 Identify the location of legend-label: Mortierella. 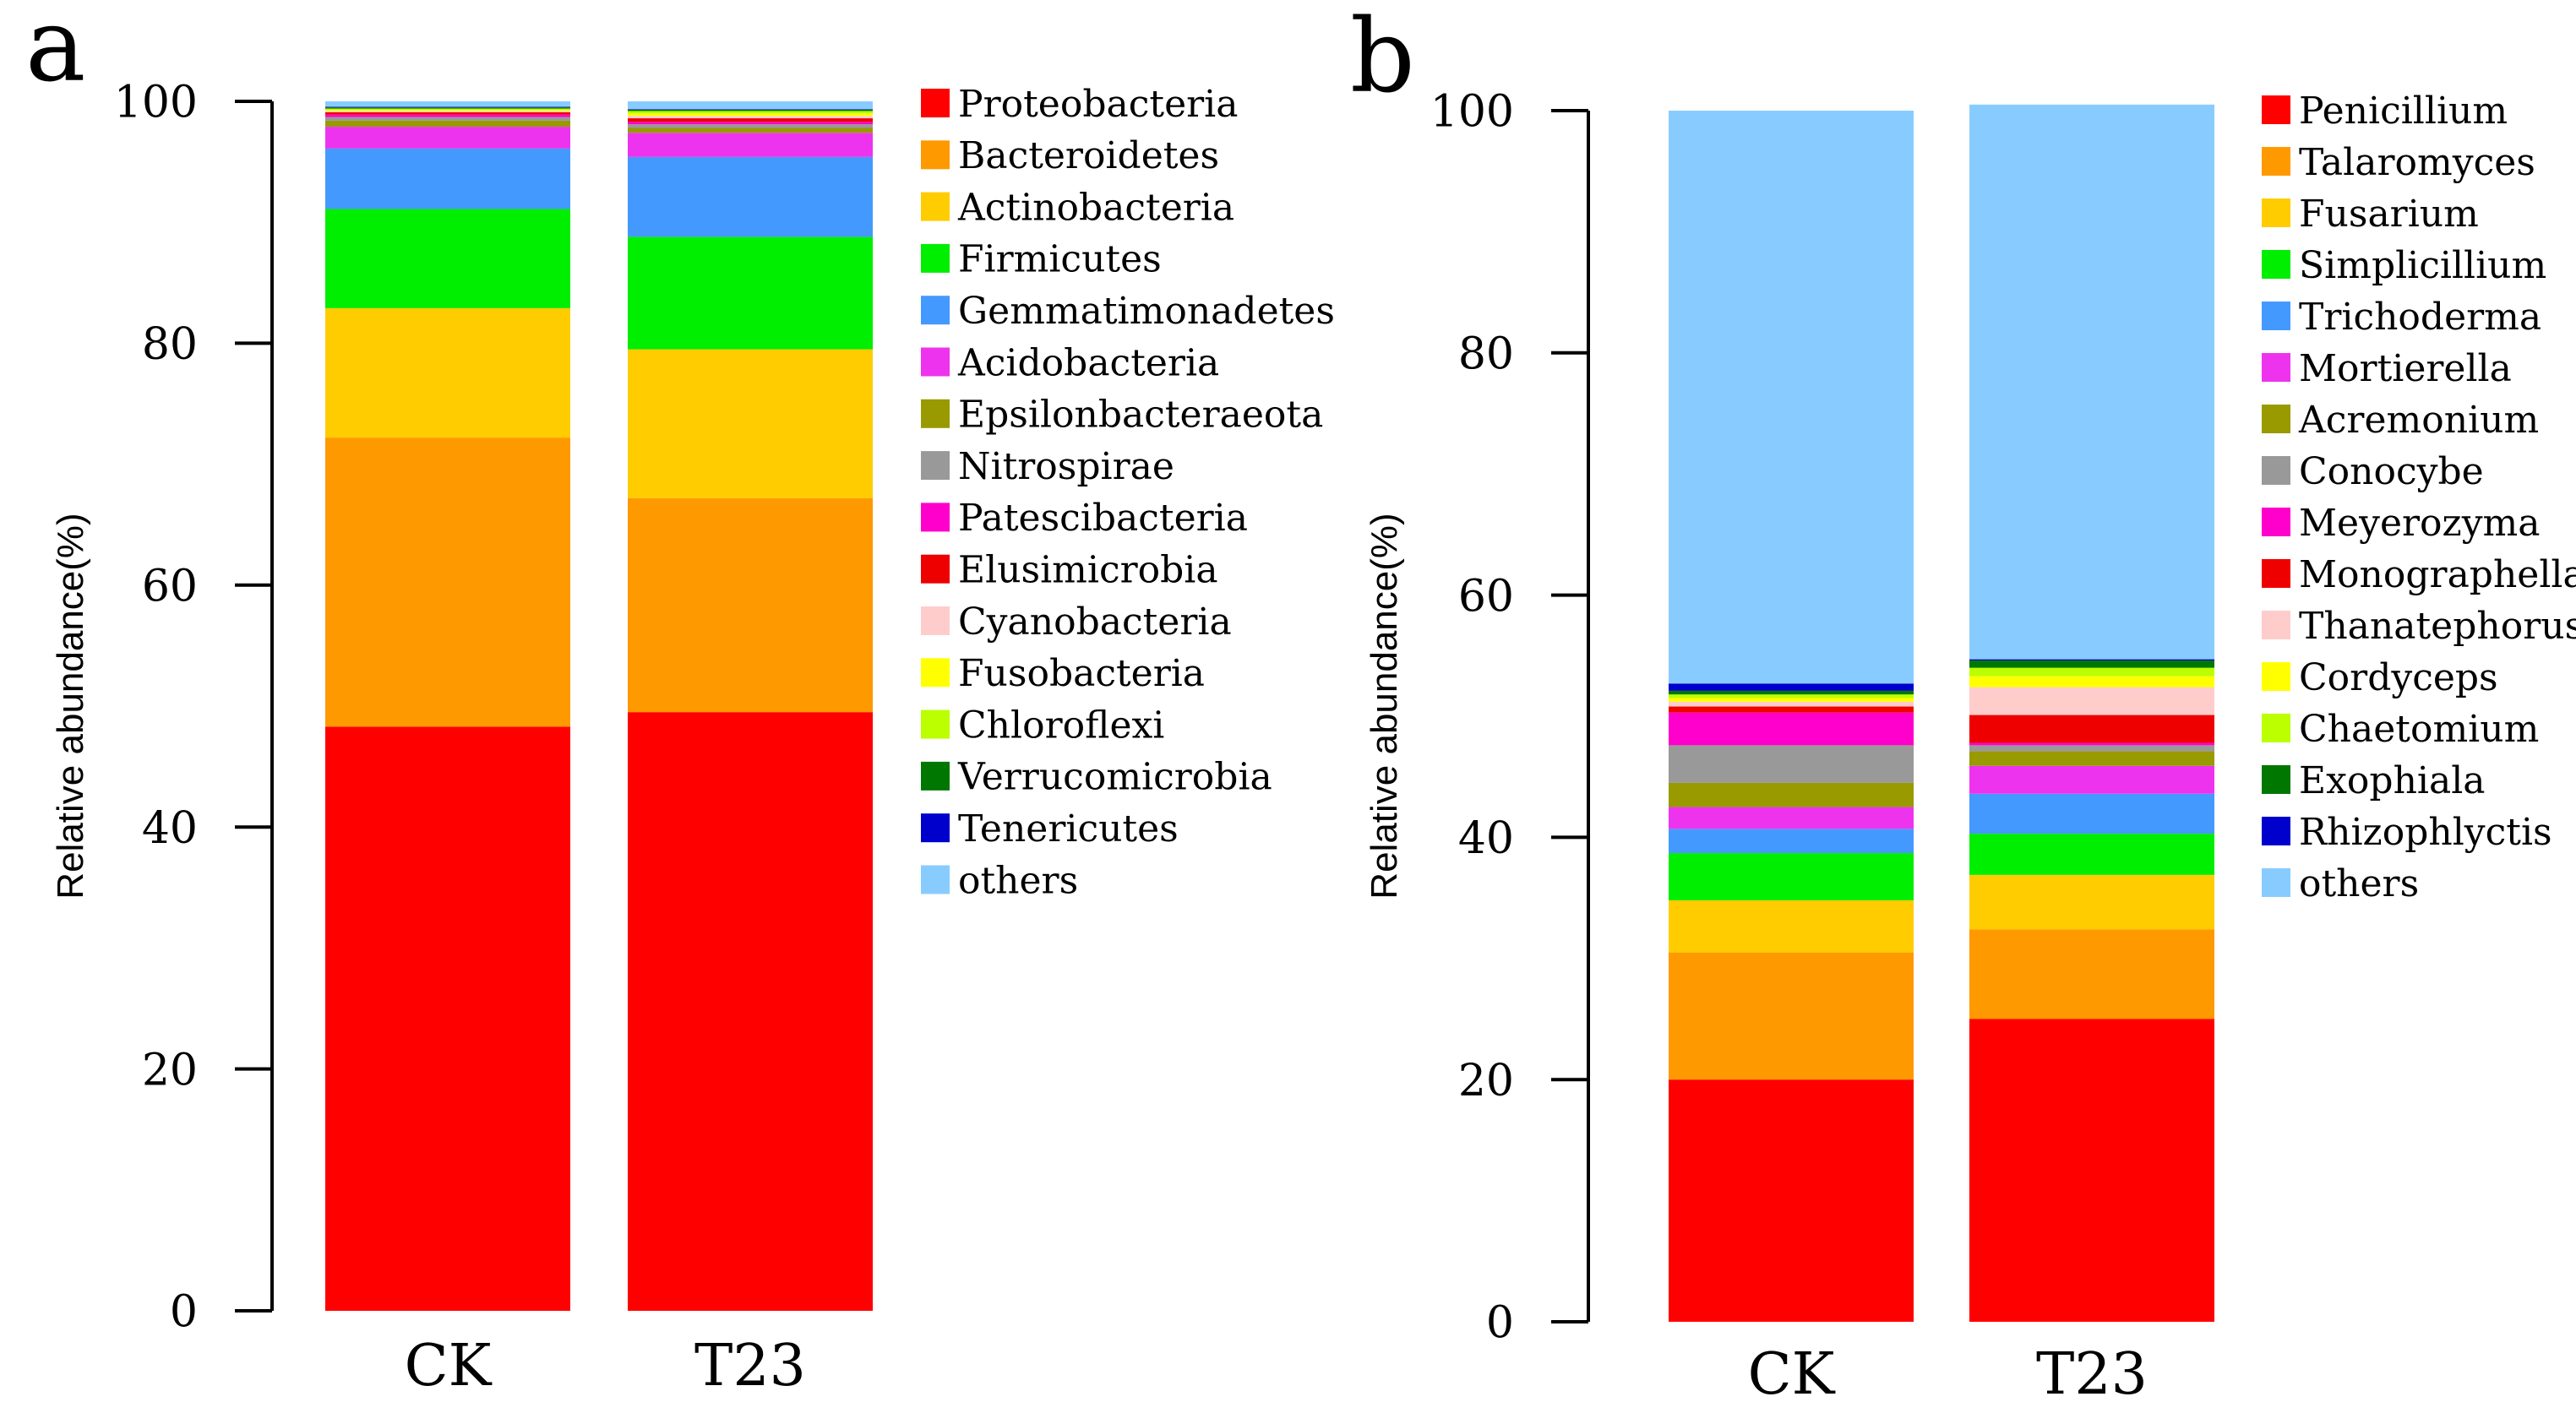
(2405, 368).